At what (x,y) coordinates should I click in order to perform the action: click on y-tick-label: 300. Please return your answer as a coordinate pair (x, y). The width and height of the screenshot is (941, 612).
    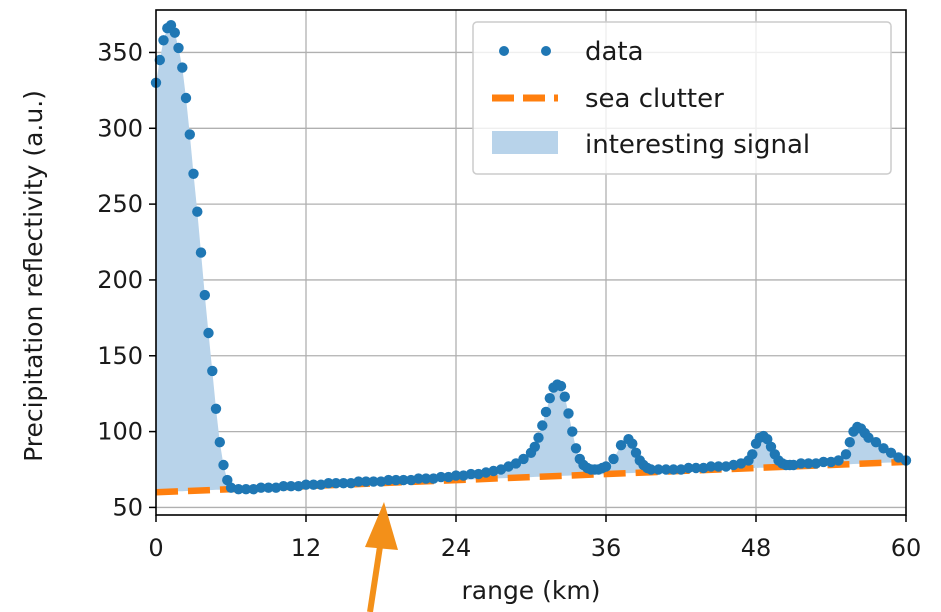
    Looking at the image, I should click on (120, 128).